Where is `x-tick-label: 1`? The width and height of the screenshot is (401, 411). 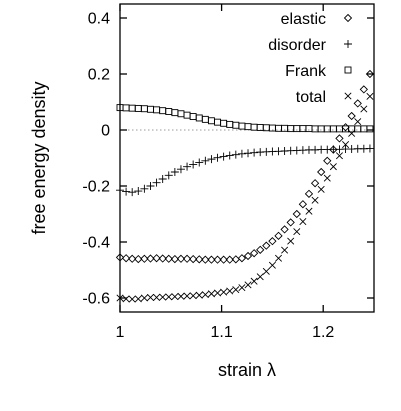
x-tick-label: 1 is located at coordinates (120, 332).